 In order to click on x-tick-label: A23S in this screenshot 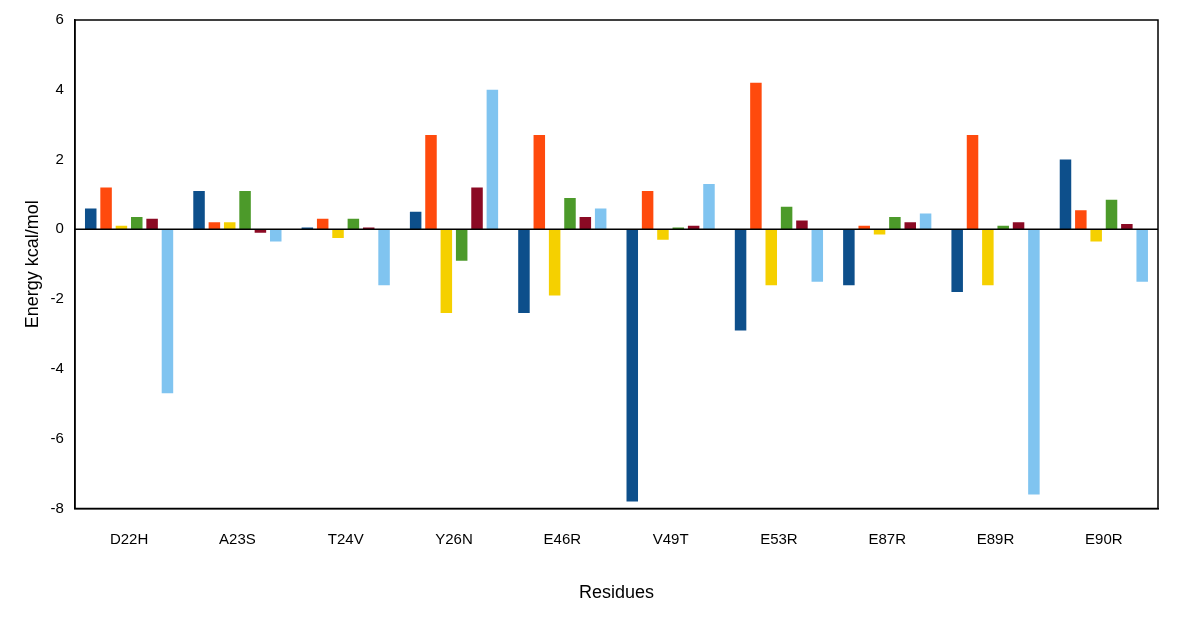, I will do `click(237, 538)`.